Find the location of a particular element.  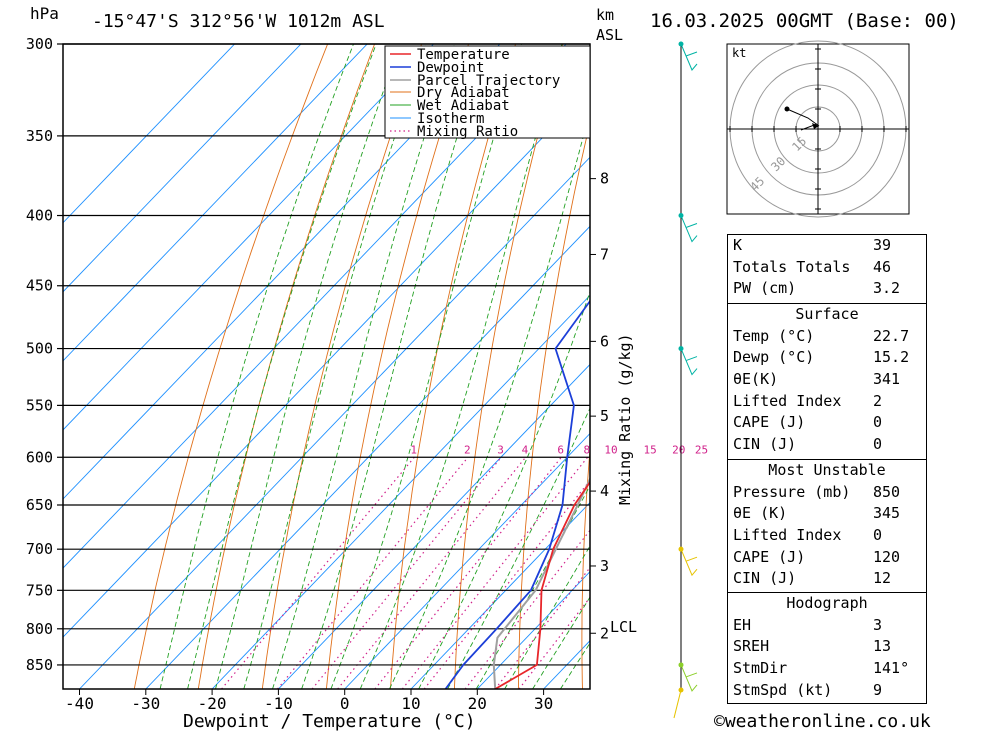

mixing-ratio-label: 6 is located at coordinates (560, 449).